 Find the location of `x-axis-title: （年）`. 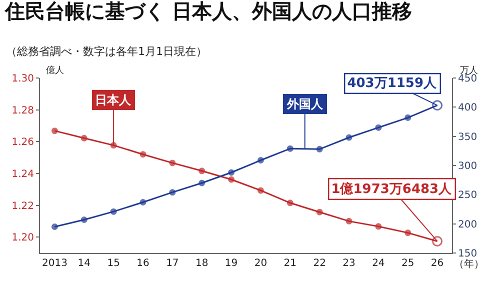

x-axis-title: （年） is located at coordinates (469, 264).